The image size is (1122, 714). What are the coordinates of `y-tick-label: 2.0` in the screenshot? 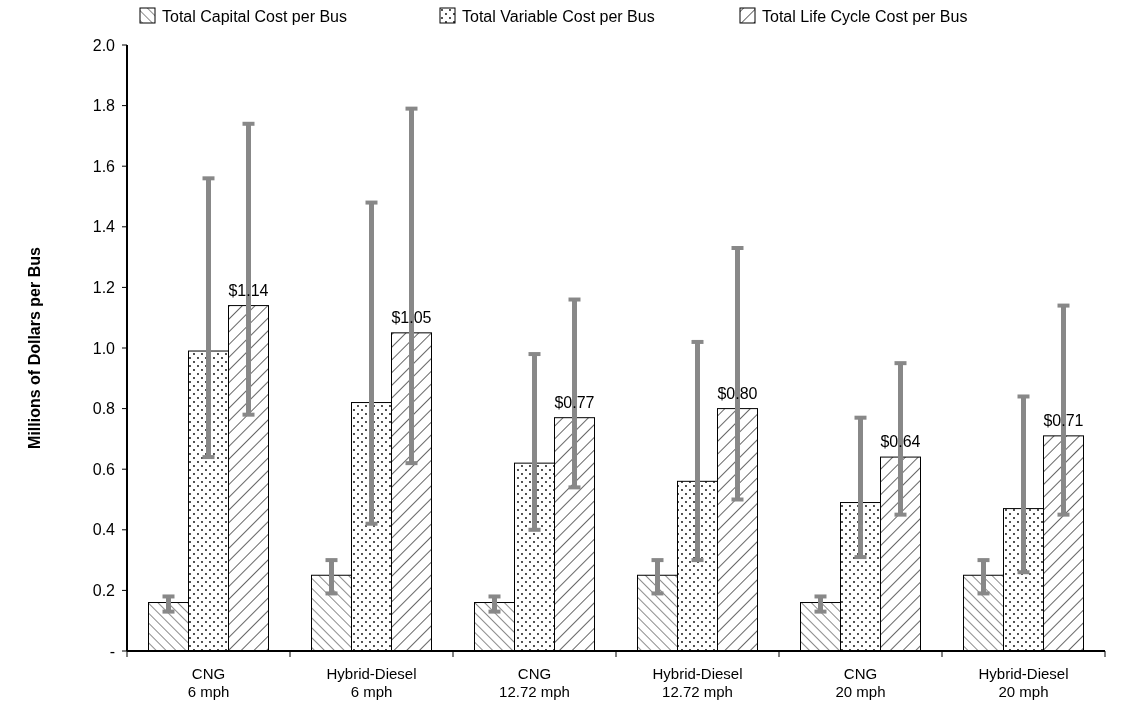 It's located at (104, 45).